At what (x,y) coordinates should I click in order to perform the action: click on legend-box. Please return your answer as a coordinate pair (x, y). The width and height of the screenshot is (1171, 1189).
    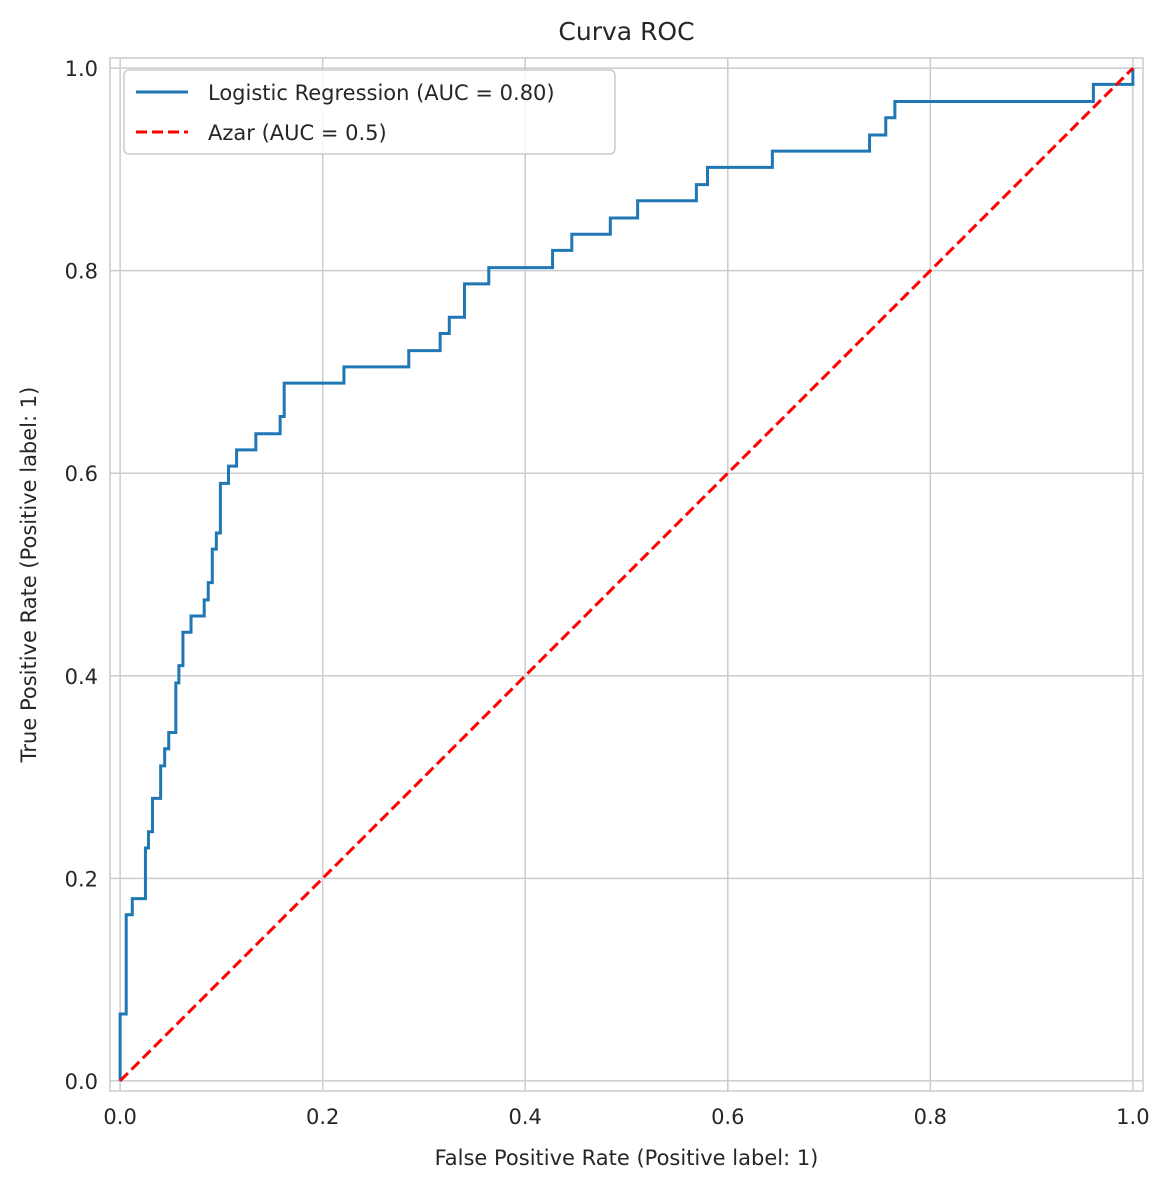
    Looking at the image, I should click on (369, 112).